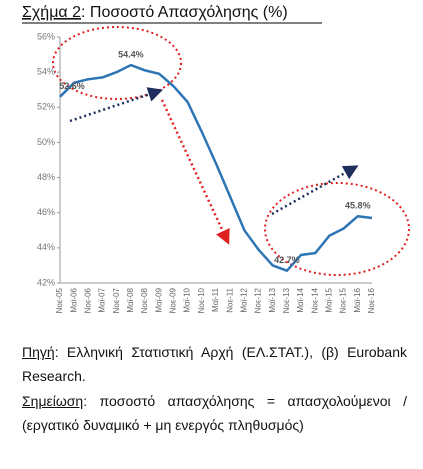  What do you see at coordinates (286, 300) in the screenshot?
I see `x-tick-label: Νοε-13` at bounding box center [286, 300].